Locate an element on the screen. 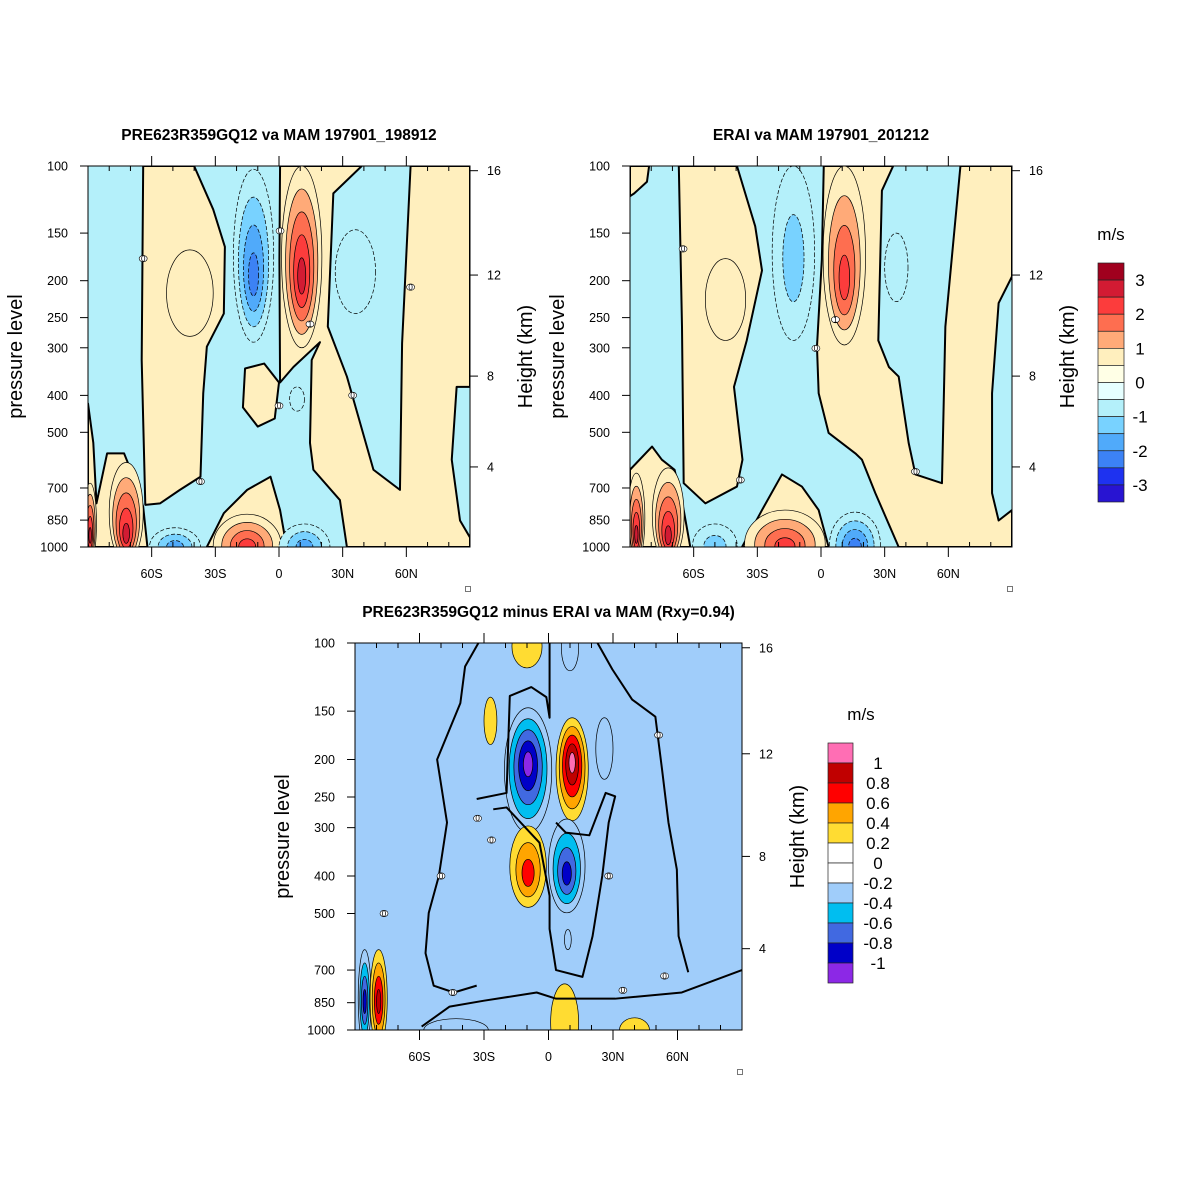 This screenshot has height=1200, width=1200. colorbar-label: -1 is located at coordinates (877, 963).